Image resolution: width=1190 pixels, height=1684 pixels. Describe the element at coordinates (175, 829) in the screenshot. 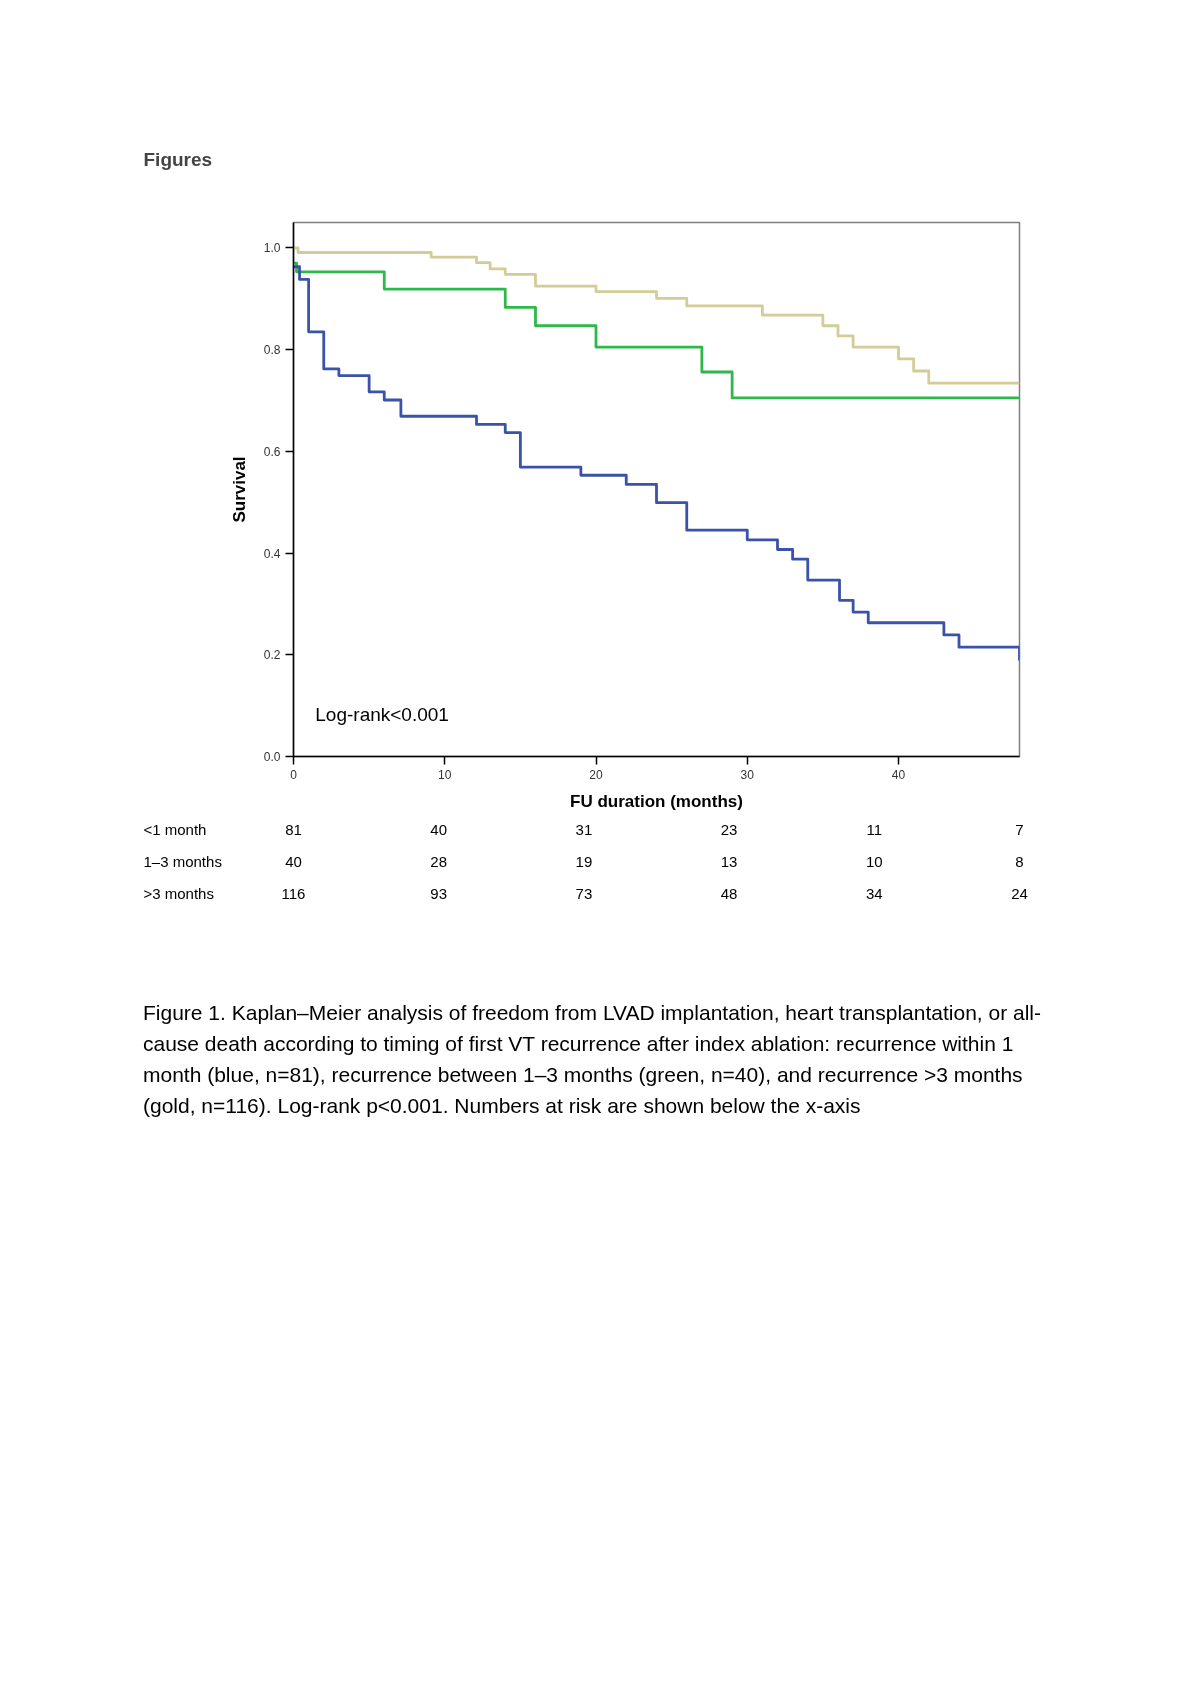

I see `category-label: <1 month` at that location.